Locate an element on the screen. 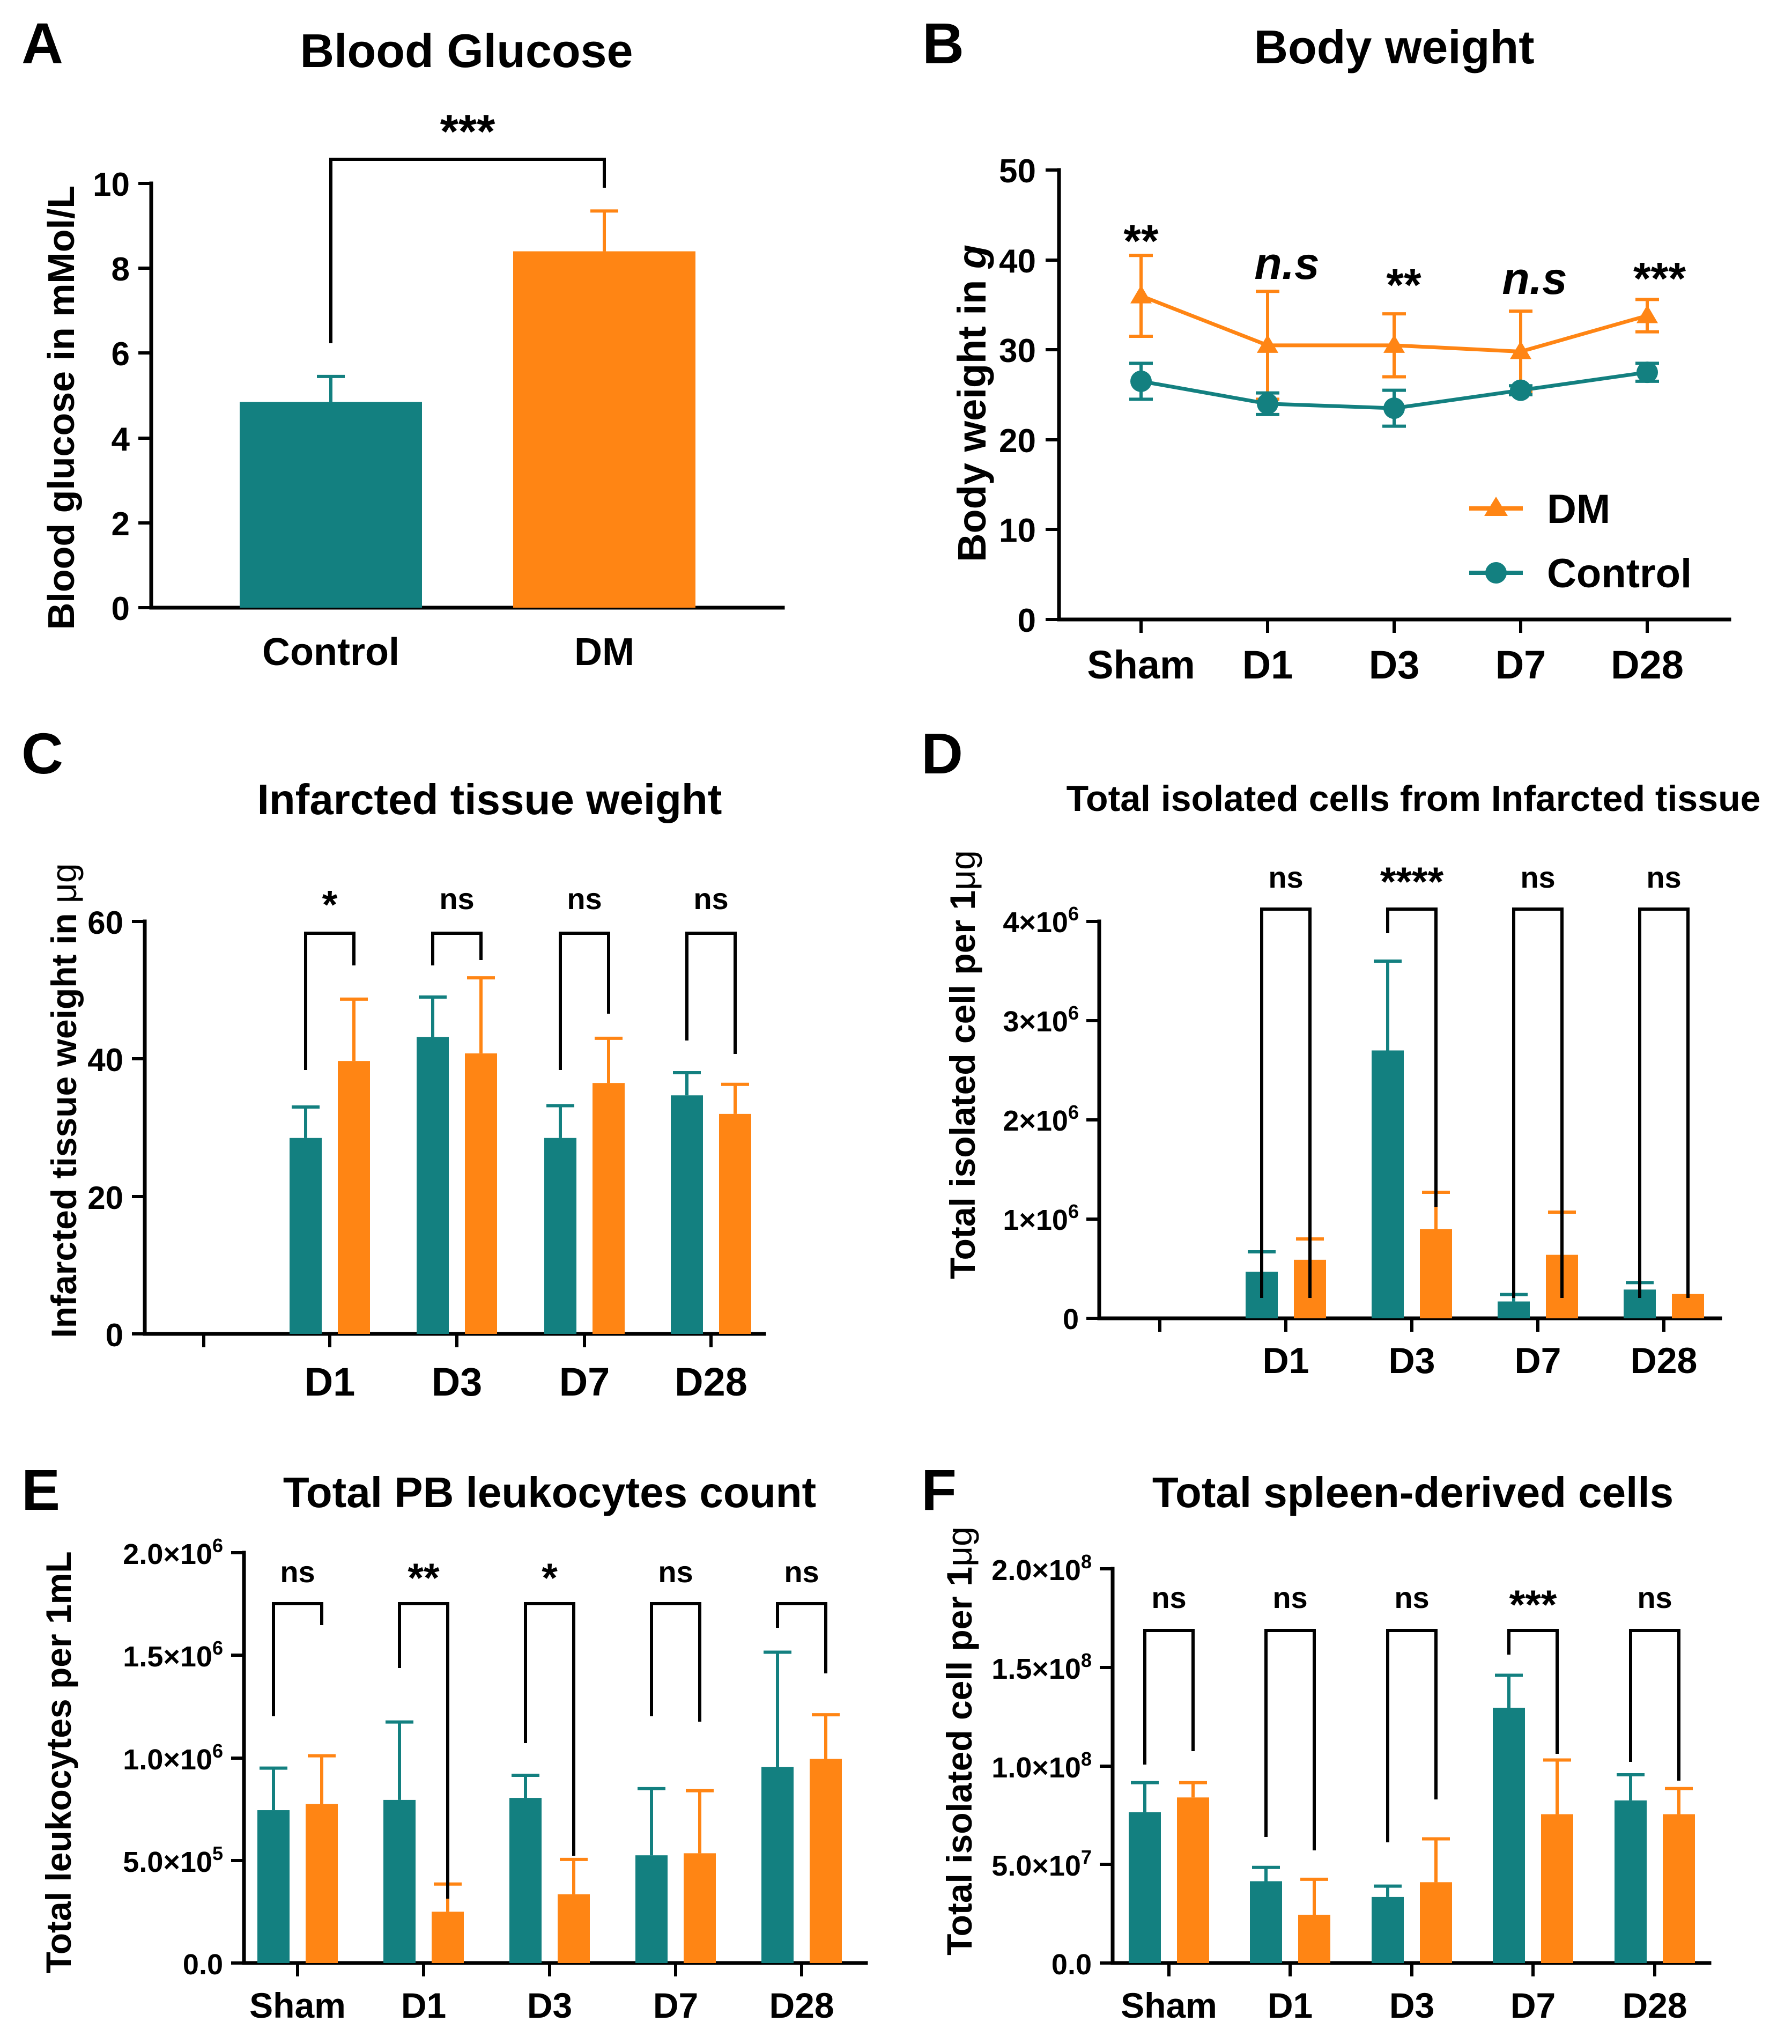 This screenshot has width=1792, height=2044. x-tick-label-d: D3 is located at coordinates (1412, 1360).